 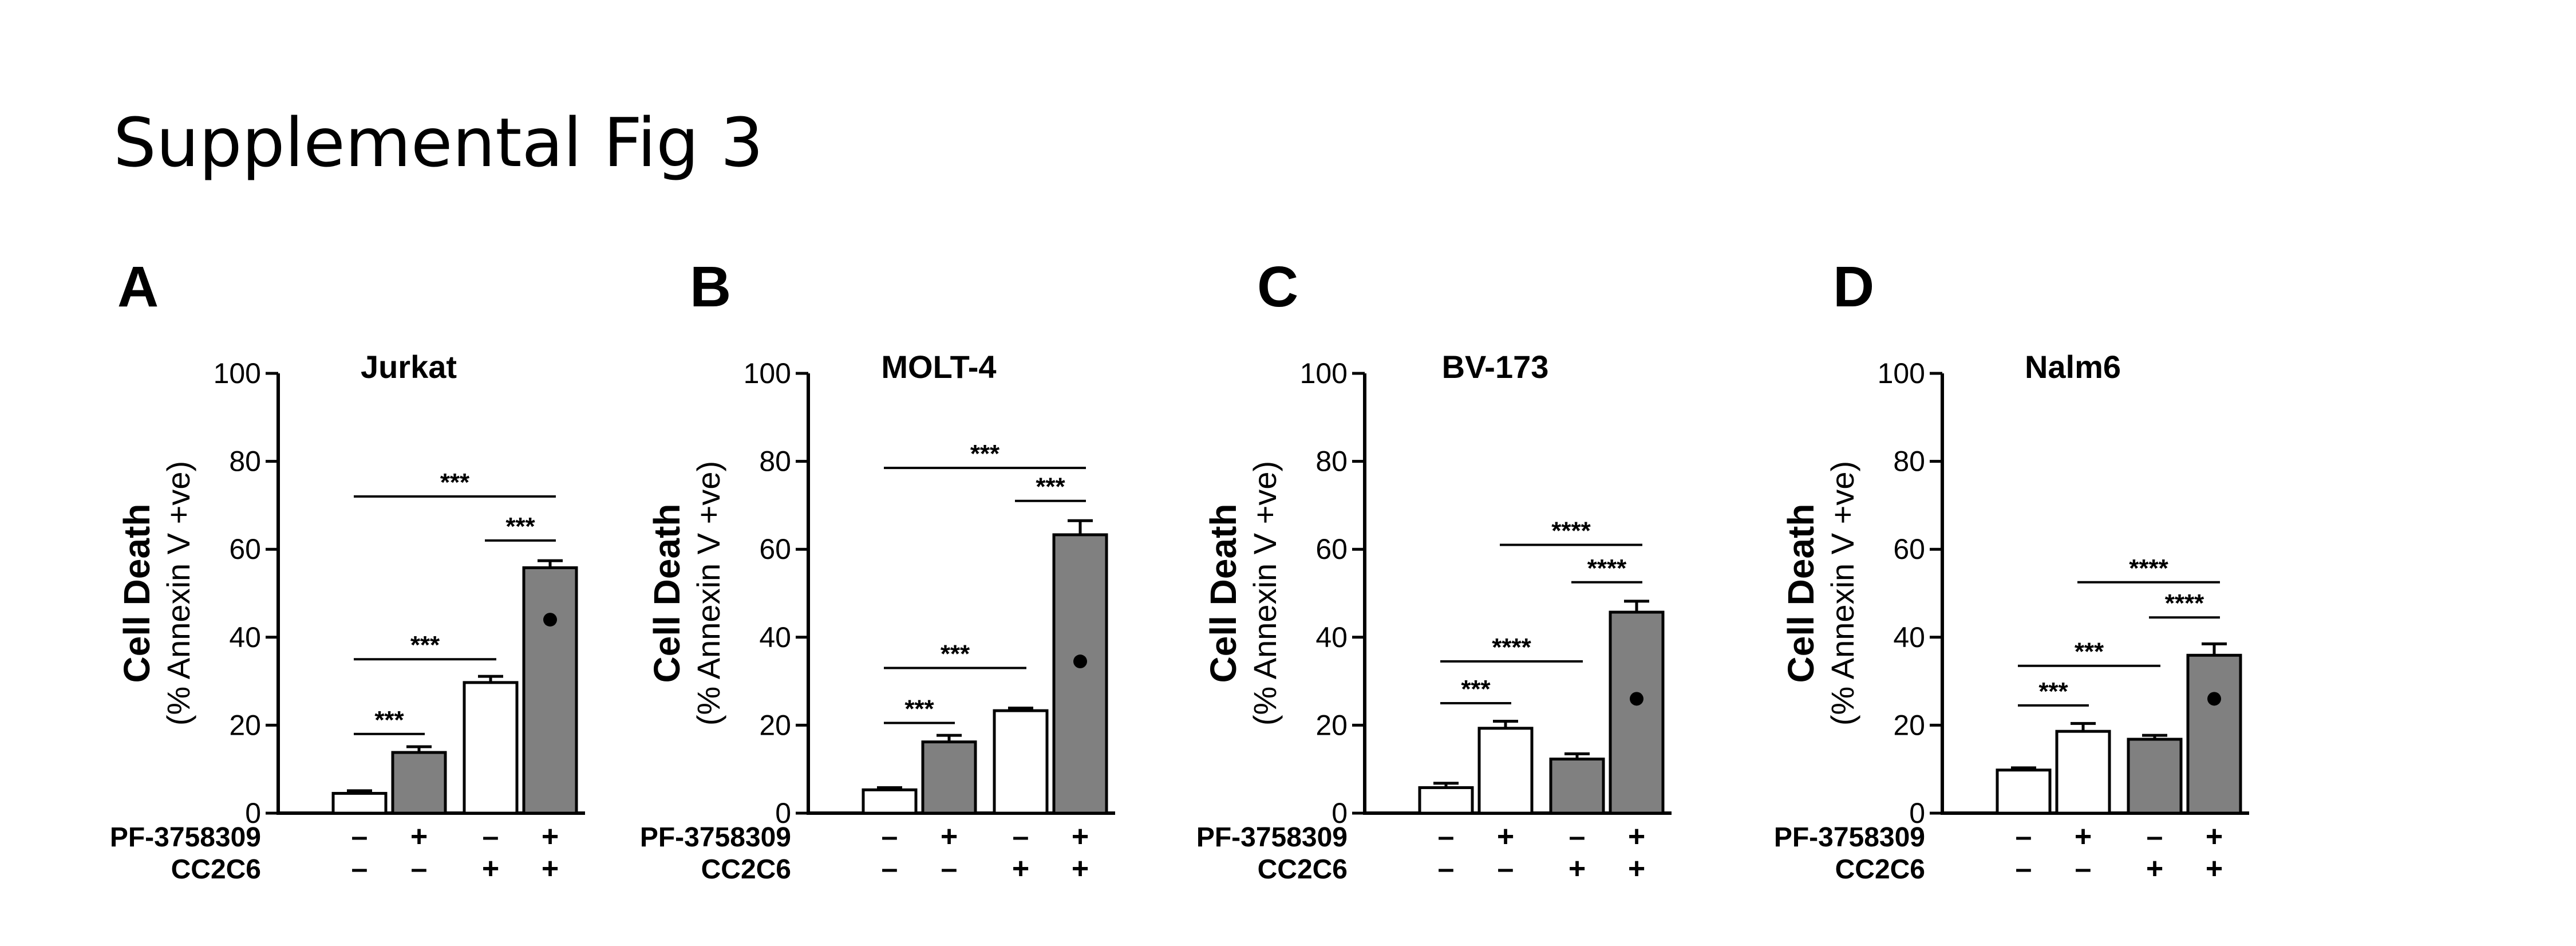 I want to click on panel-letter: D, so click(x=1853, y=287).